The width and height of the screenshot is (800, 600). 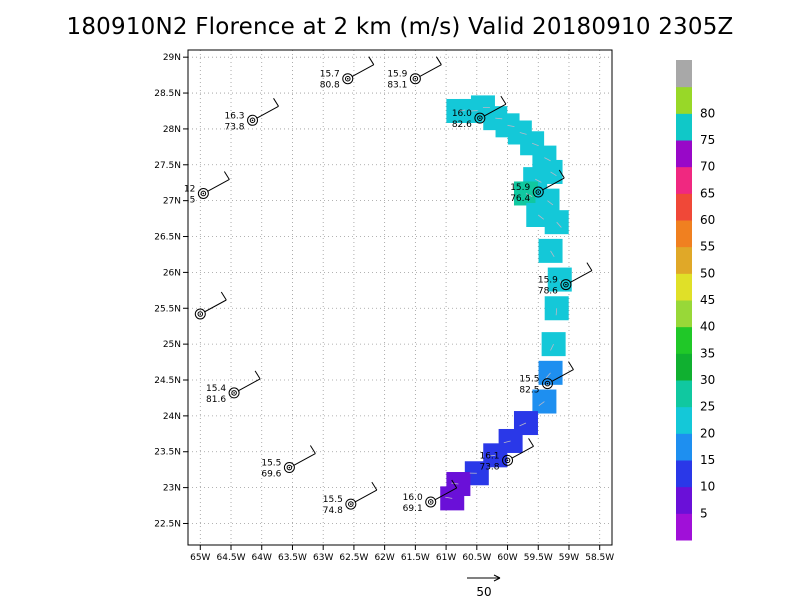 What do you see at coordinates (489, 467) in the screenshot?
I see `station-rh-label: 73.8` at bounding box center [489, 467].